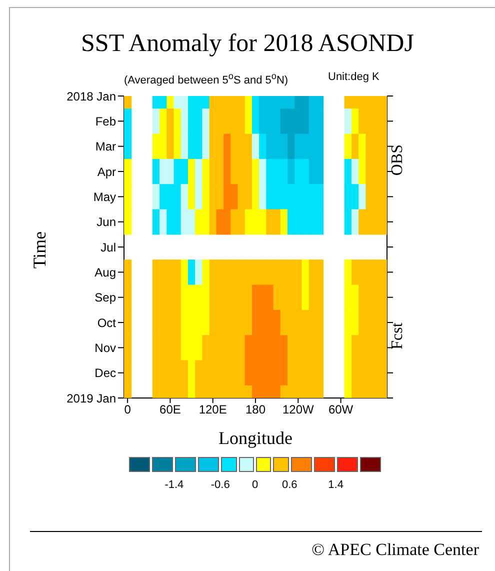 The width and height of the screenshot is (495, 571). I want to click on chart-title: SST Anomaly for 2018 ASONDJ, so click(247, 44).